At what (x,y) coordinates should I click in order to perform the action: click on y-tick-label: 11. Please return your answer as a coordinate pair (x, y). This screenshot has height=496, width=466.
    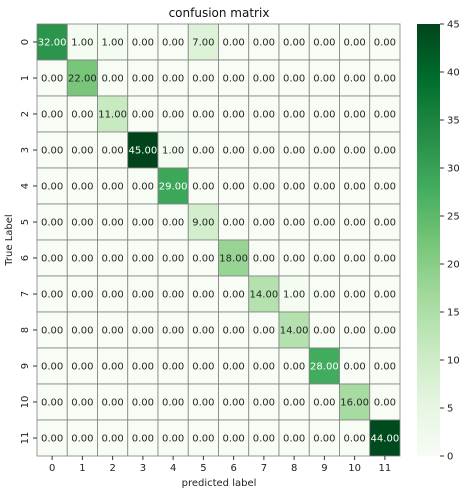
    Looking at the image, I should click on (25, 438).